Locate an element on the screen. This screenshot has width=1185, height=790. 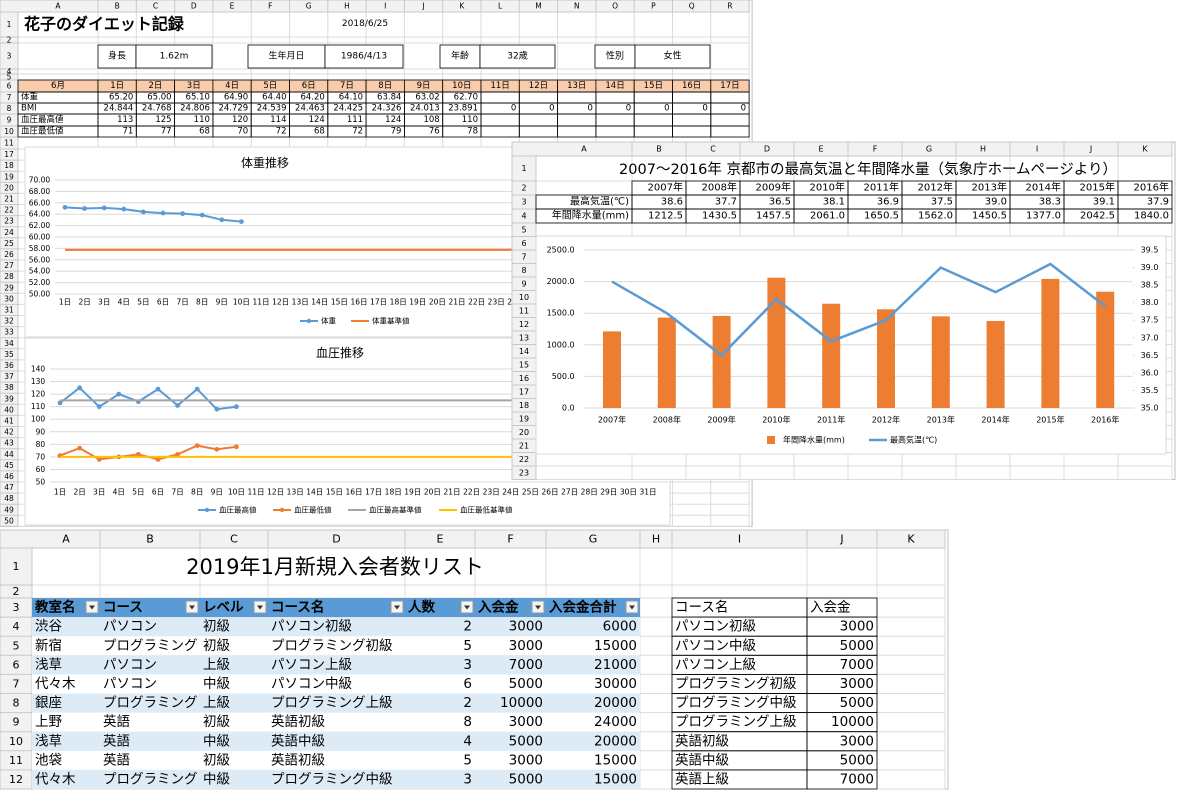
row-number: 21 is located at coordinates (524, 445).